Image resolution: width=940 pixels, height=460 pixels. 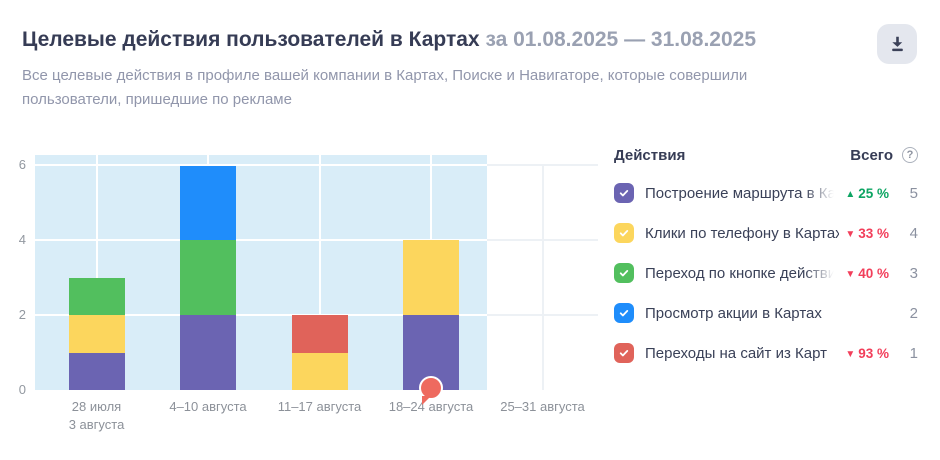 I want to click on delta-percent: ▼ 33 %, so click(x=867, y=233).